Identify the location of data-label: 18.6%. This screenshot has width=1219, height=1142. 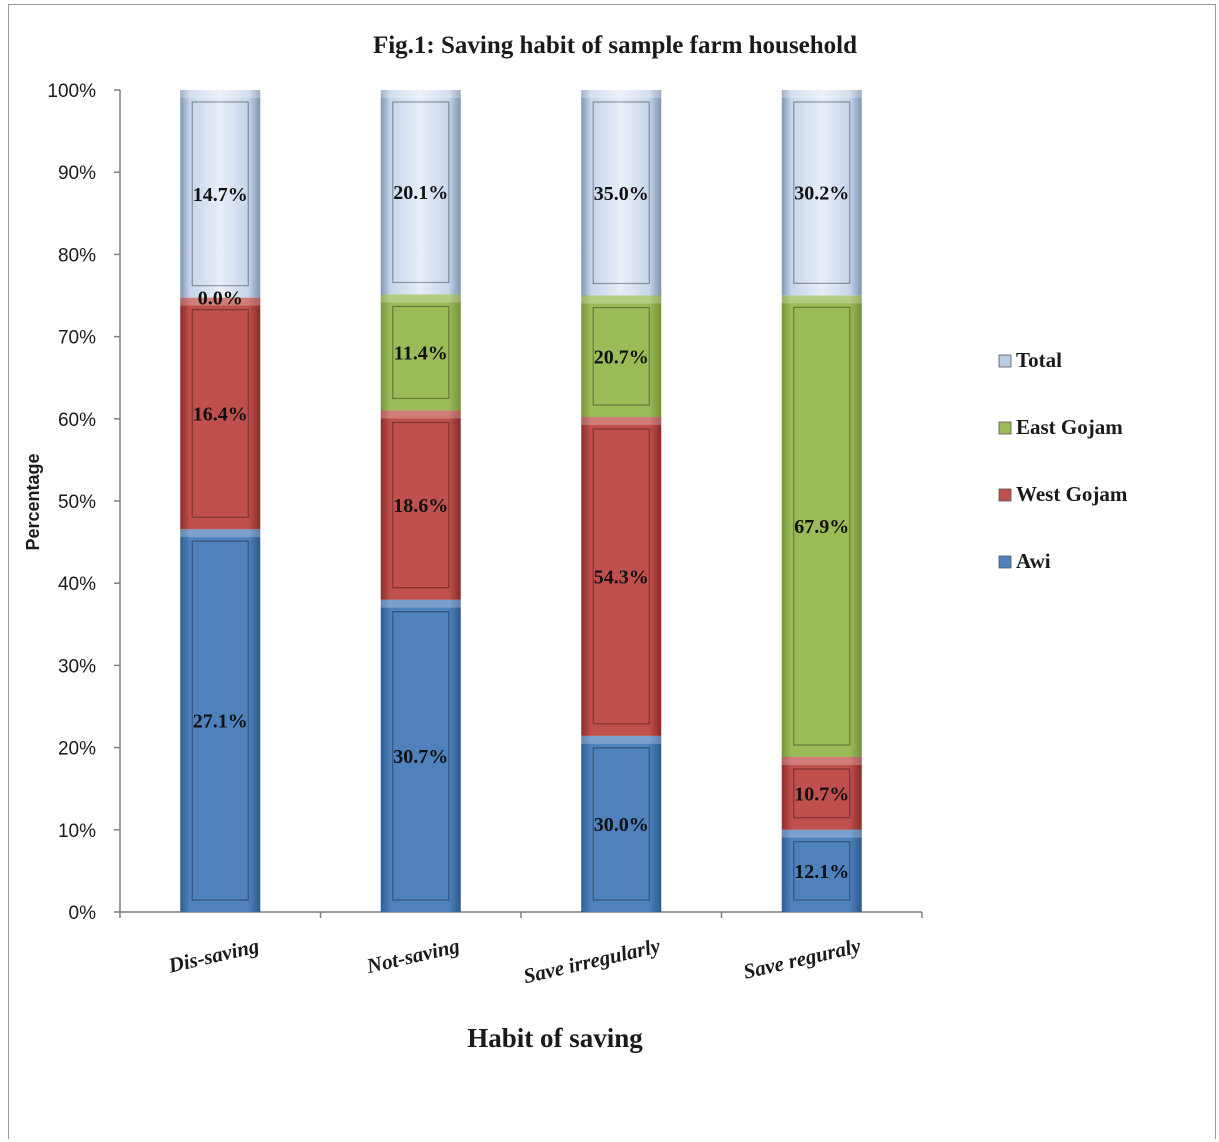
(420, 506).